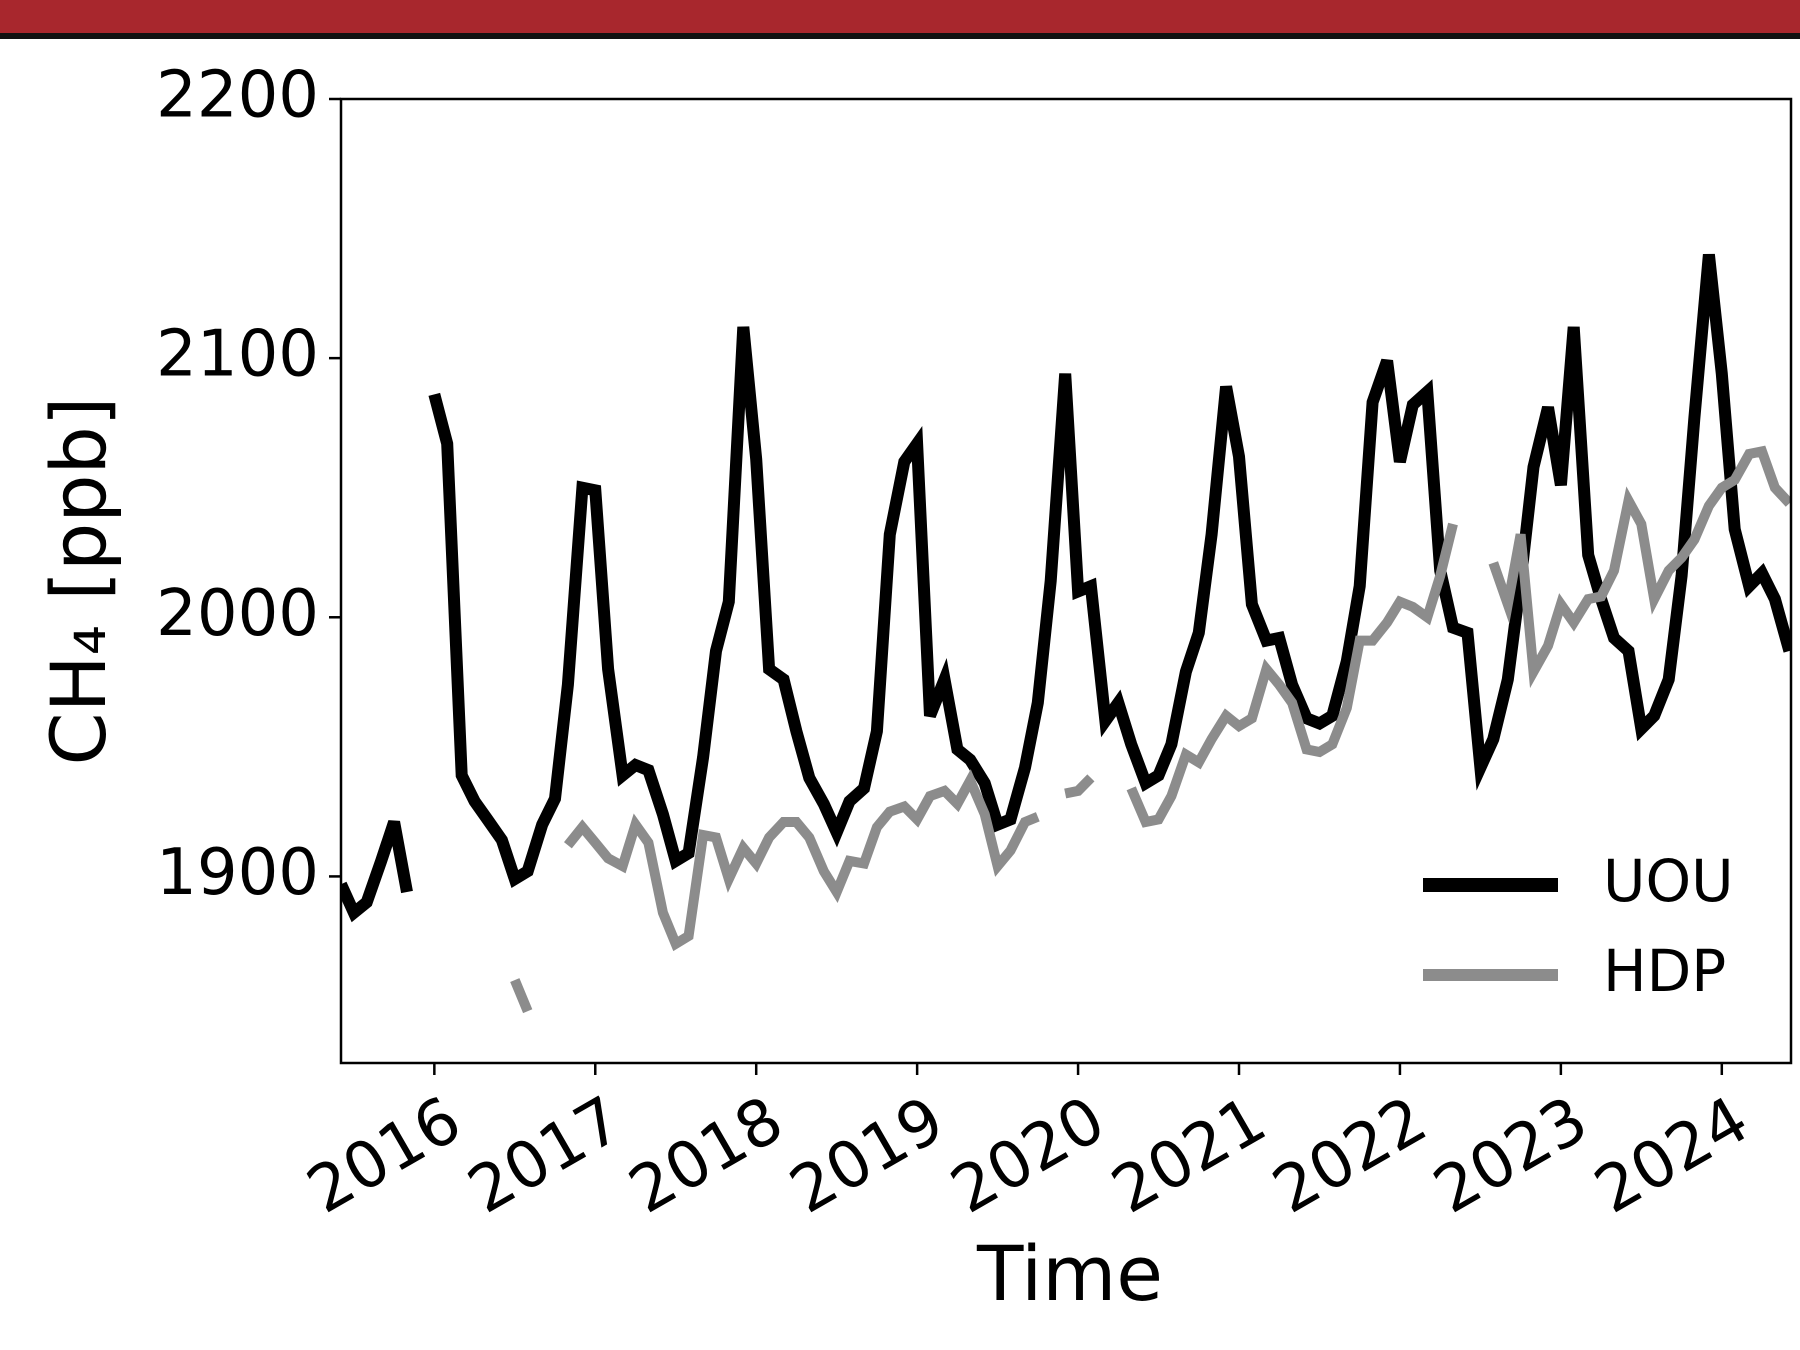  What do you see at coordinates (237, 96) in the screenshot?
I see `y-tick-label: 2200` at bounding box center [237, 96].